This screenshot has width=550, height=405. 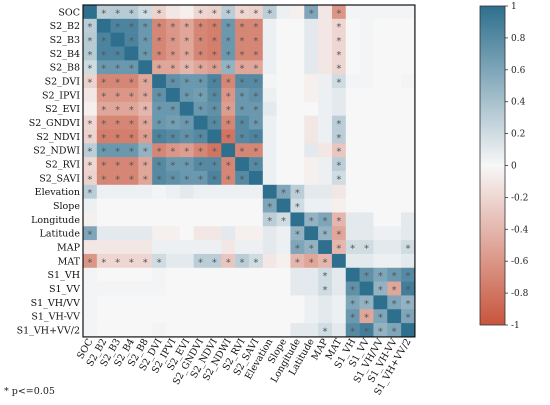 I want to click on colorbar-tick-label: -1, so click(x=515, y=326).